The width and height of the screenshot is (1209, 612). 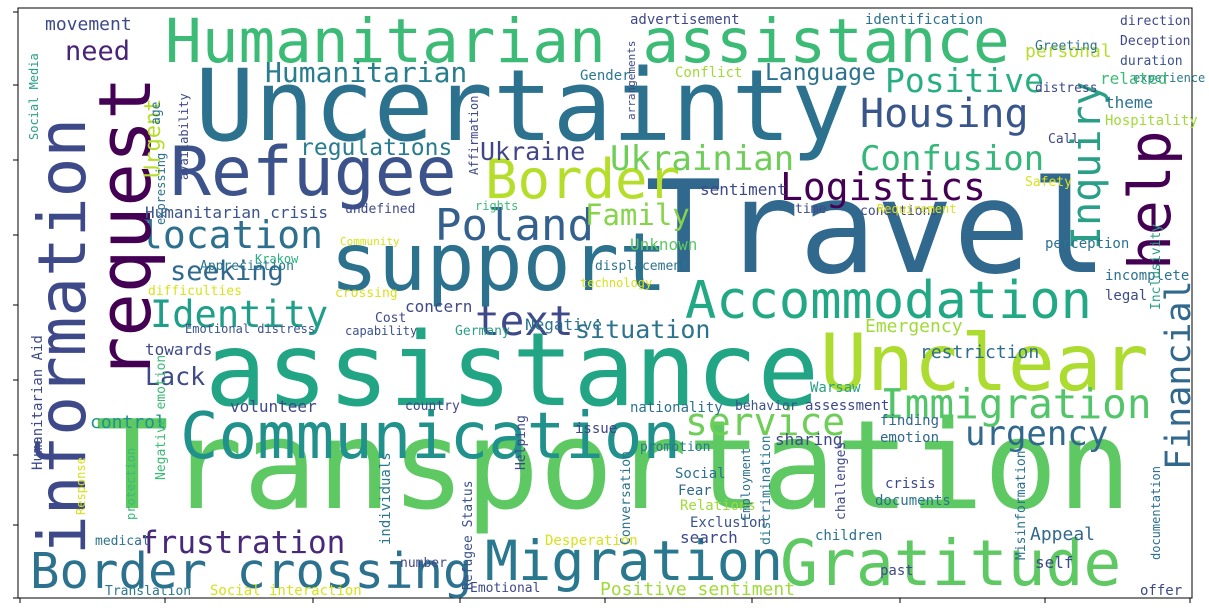 What do you see at coordinates (34, 96) in the screenshot?
I see `word: Social Media` at bounding box center [34, 96].